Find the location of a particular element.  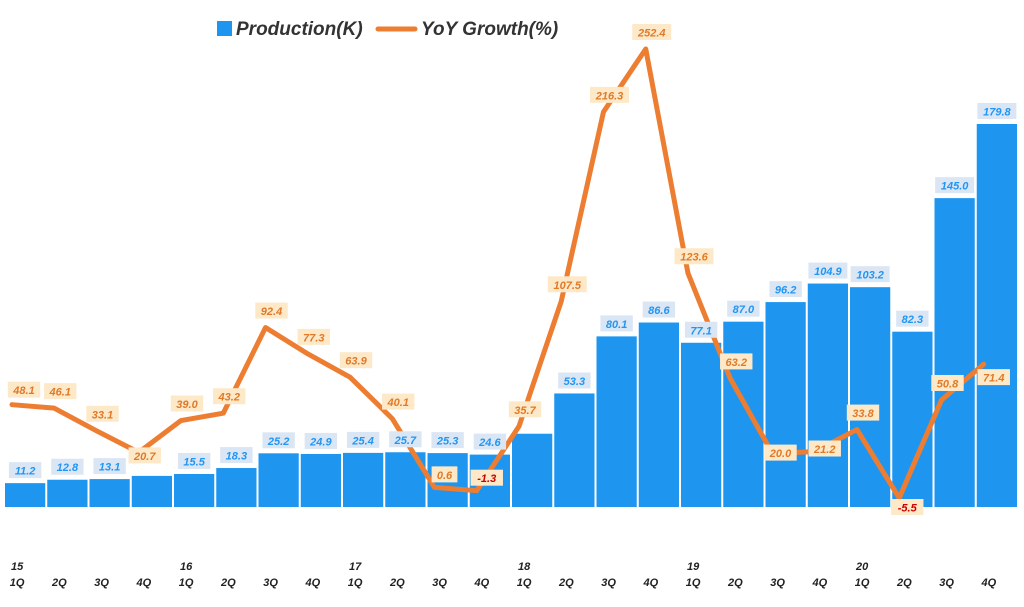

line-data-label-text: 107.5 is located at coordinates (567, 286).